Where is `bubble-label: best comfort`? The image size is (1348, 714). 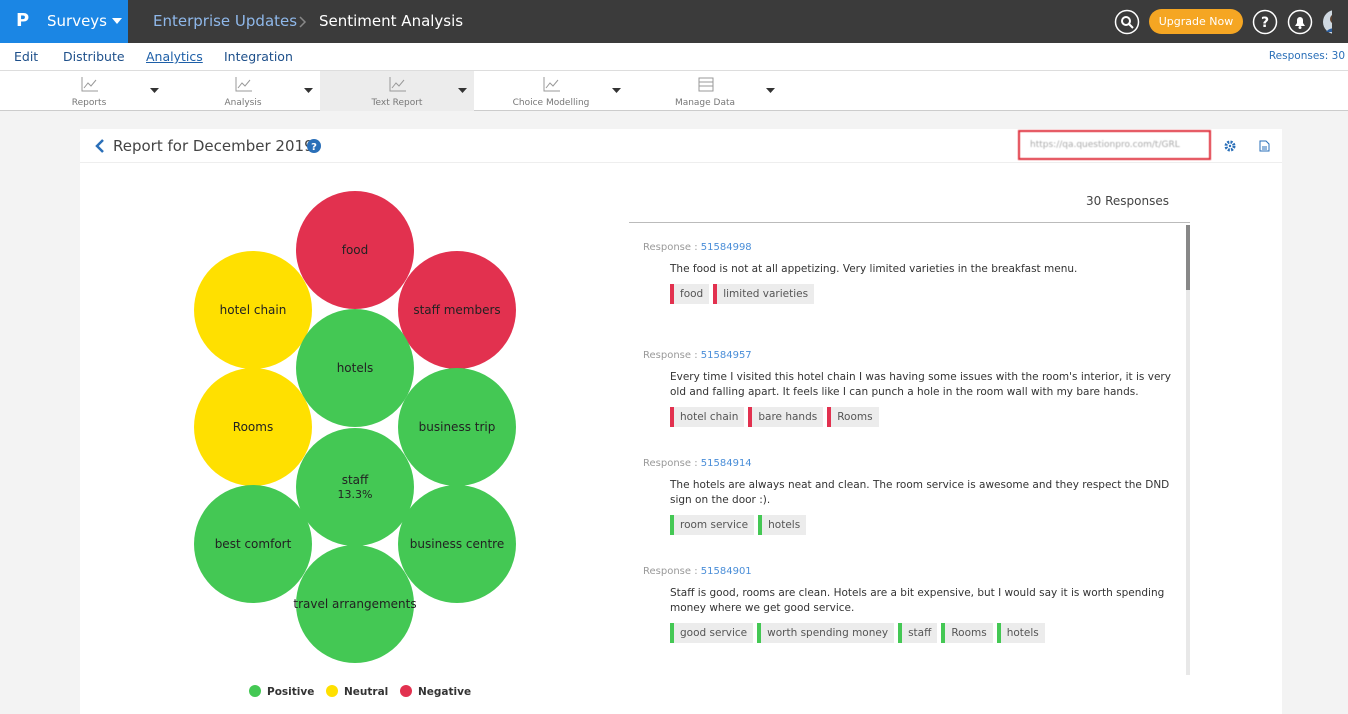 bubble-label: best comfort is located at coordinates (253, 544).